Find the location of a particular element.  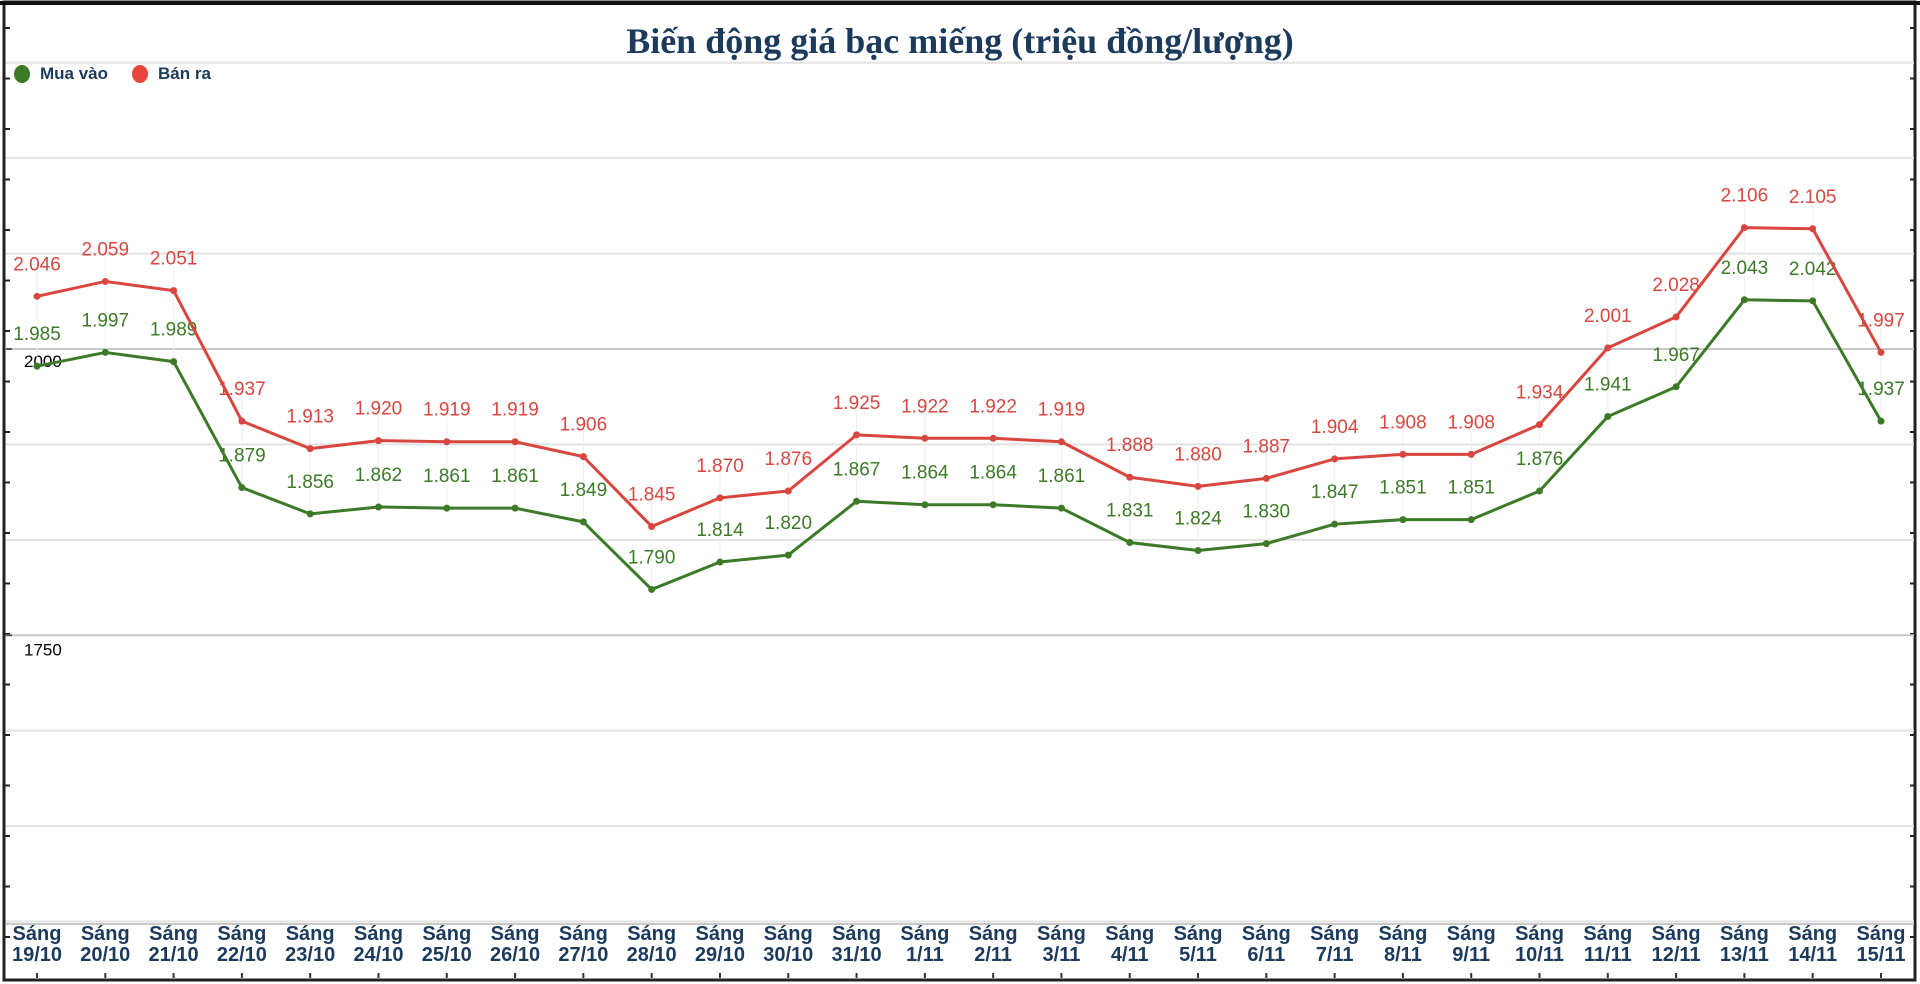

x-tick-label-line2: 15/11 is located at coordinates (1881, 955).